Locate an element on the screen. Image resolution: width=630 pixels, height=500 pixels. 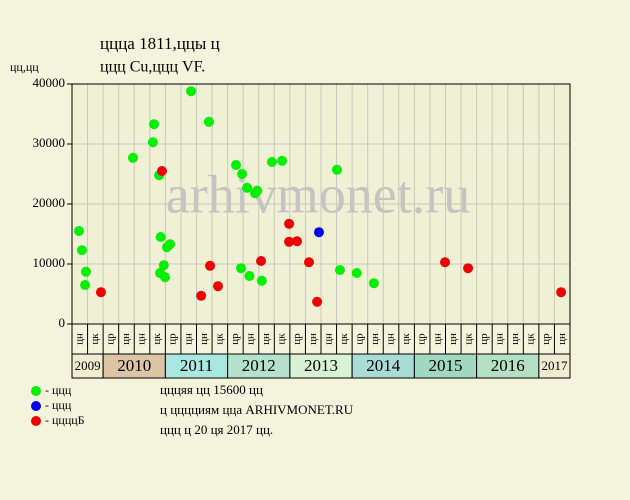
y-tick-label: 30000 is located at coordinates (49, 142).